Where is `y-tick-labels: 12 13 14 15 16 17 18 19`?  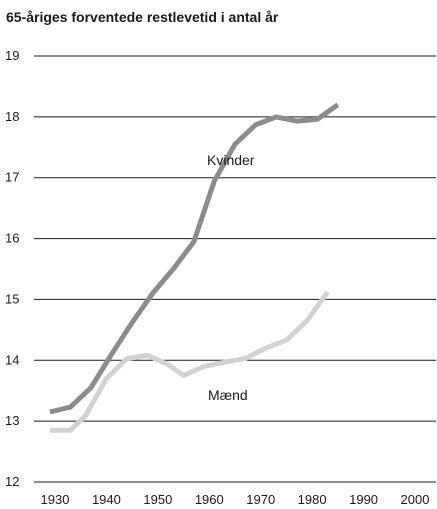 y-tick-labels: 12 13 14 15 16 17 18 19 is located at coordinates (12, 268).